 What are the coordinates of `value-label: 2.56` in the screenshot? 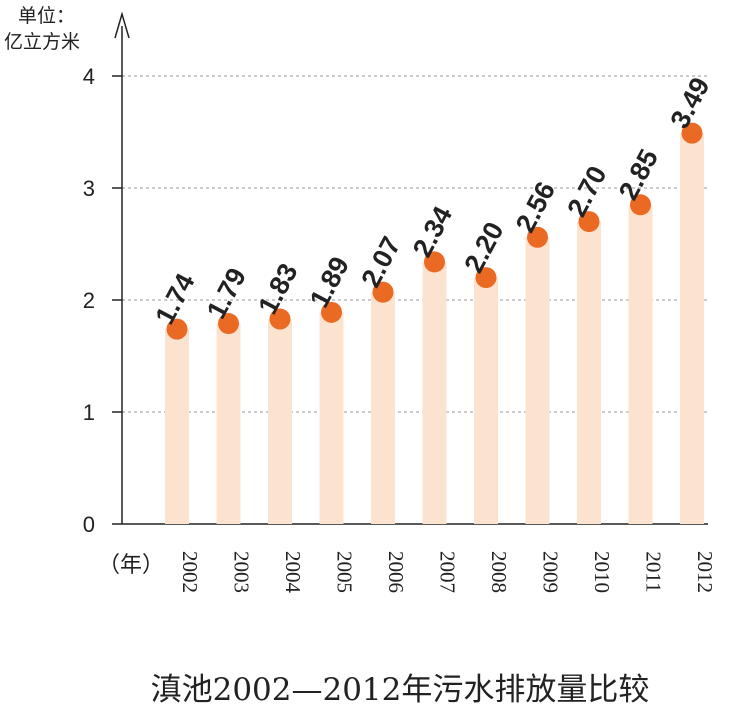 It's located at (535, 207).